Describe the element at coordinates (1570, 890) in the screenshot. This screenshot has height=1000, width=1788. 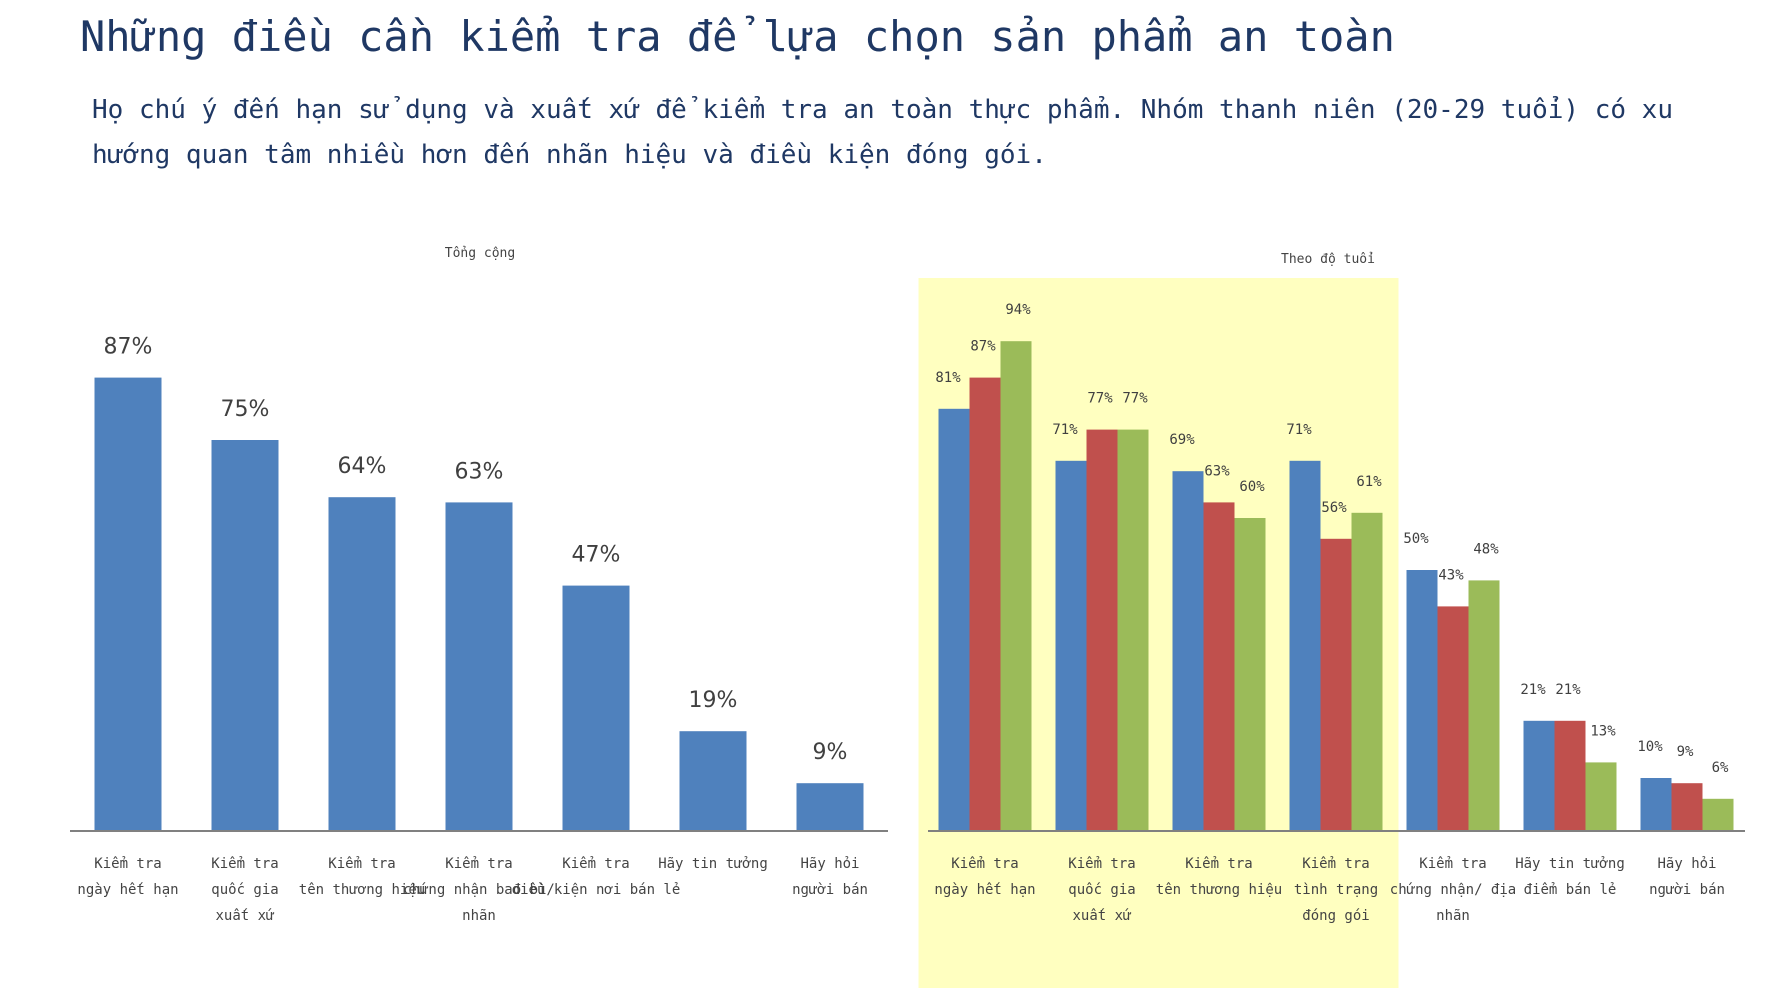
I see `chart-age-category-label: điểm bán lẻ` at that location.